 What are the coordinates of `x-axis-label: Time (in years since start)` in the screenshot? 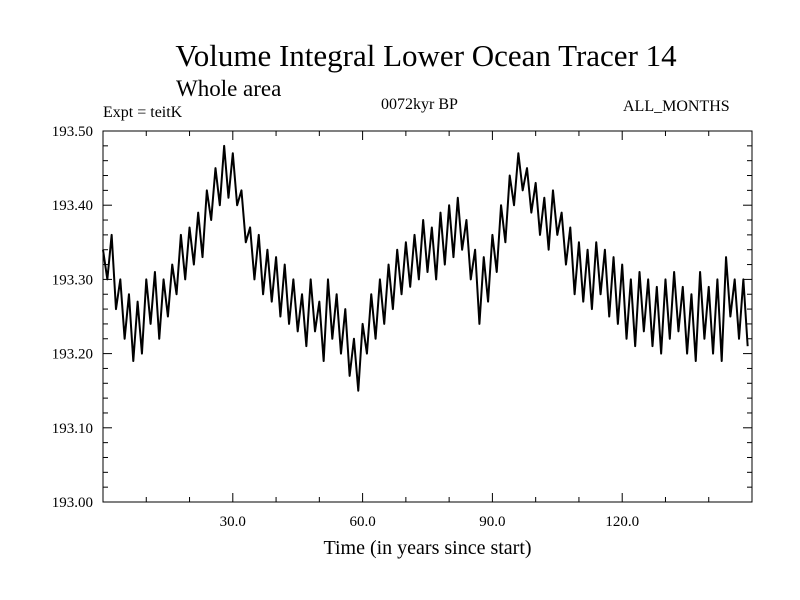 It's located at (427, 548).